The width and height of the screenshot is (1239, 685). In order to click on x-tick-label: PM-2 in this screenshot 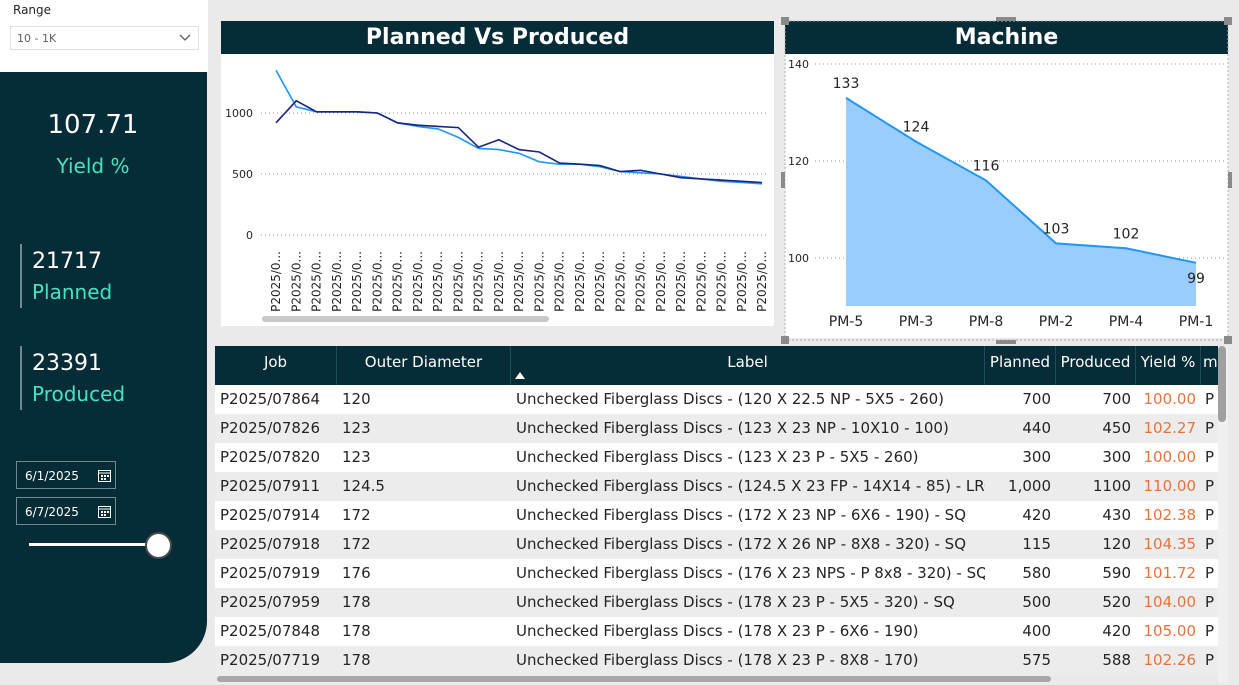, I will do `click(1056, 322)`.